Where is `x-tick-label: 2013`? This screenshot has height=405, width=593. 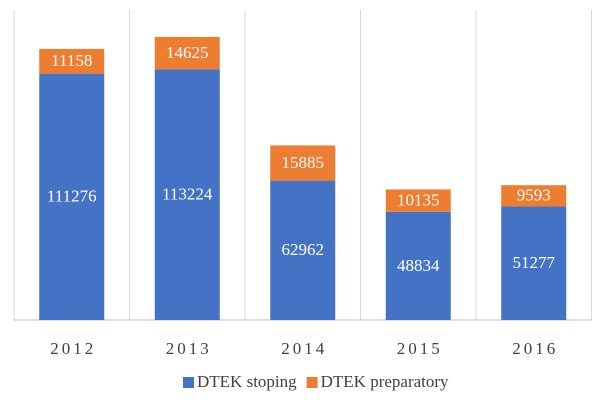 x-tick-label: 2013 is located at coordinates (189, 348).